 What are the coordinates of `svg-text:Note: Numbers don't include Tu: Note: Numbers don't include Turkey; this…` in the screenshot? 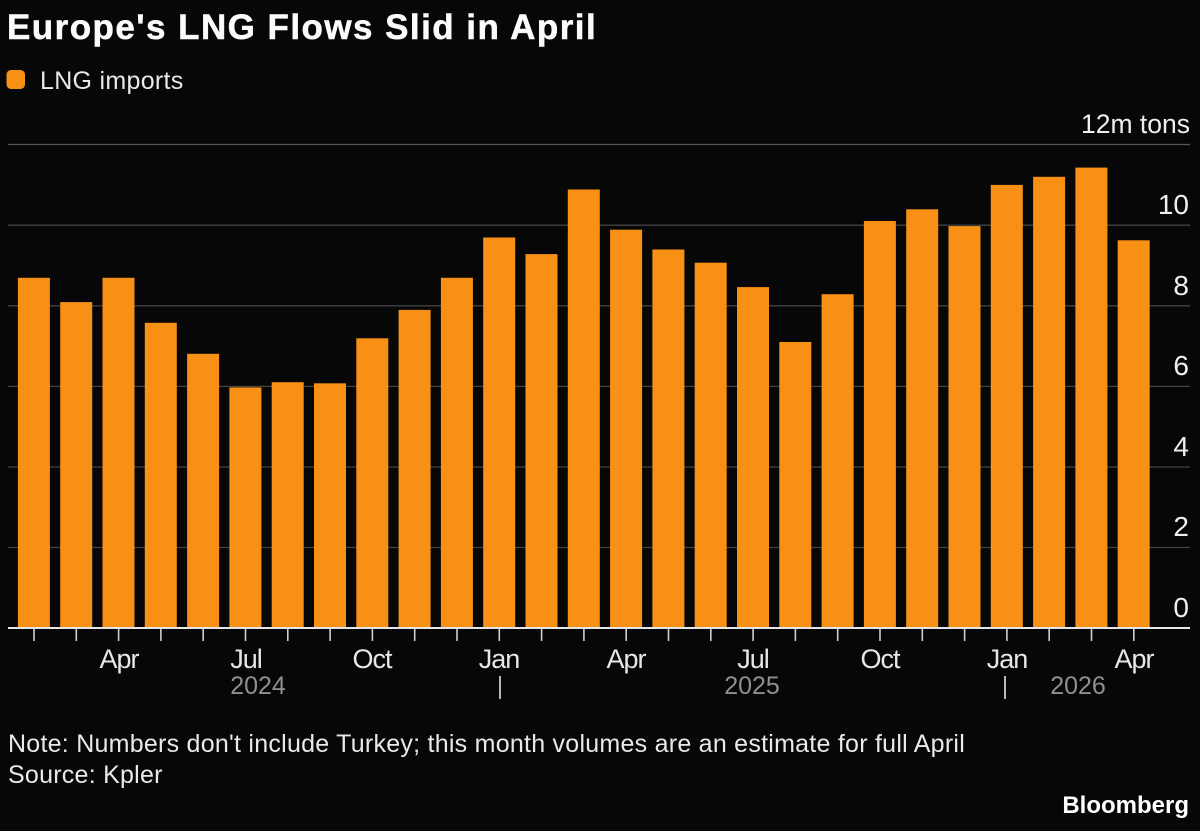 It's located at (486, 744).